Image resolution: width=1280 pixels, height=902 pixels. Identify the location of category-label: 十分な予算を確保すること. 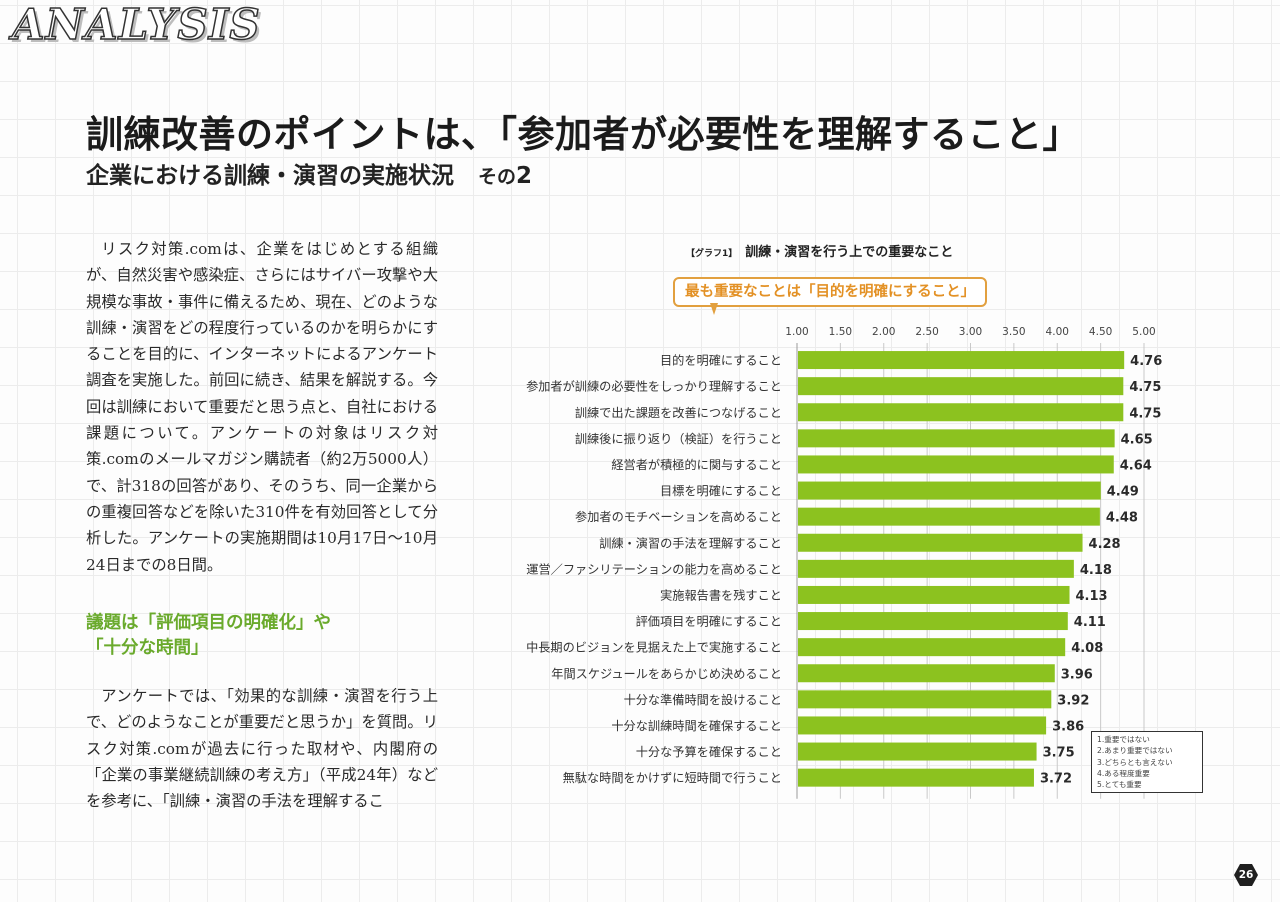
(709, 751).